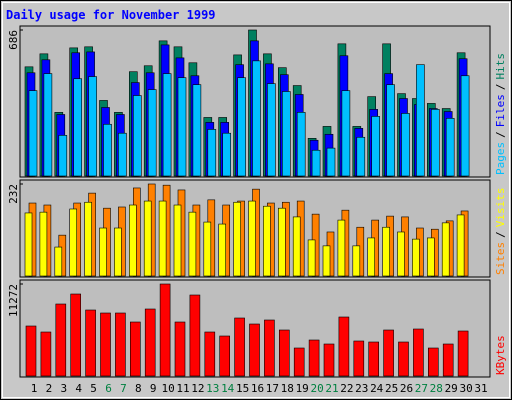 This screenshot has height=400, width=512. Describe the element at coordinates (13, 194) in the screenshot. I see `y-tick-label: 232` at that location.